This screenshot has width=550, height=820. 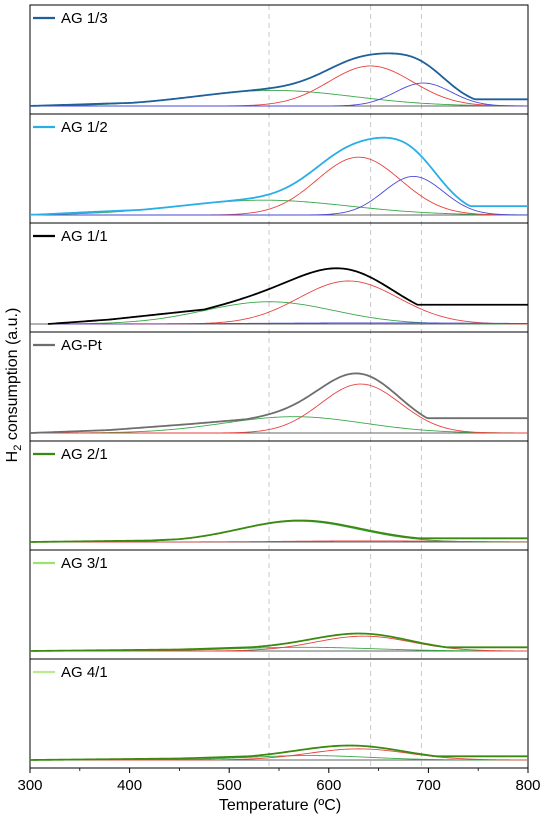 I want to click on legend-label: AG 3/1, so click(x=84, y=563).